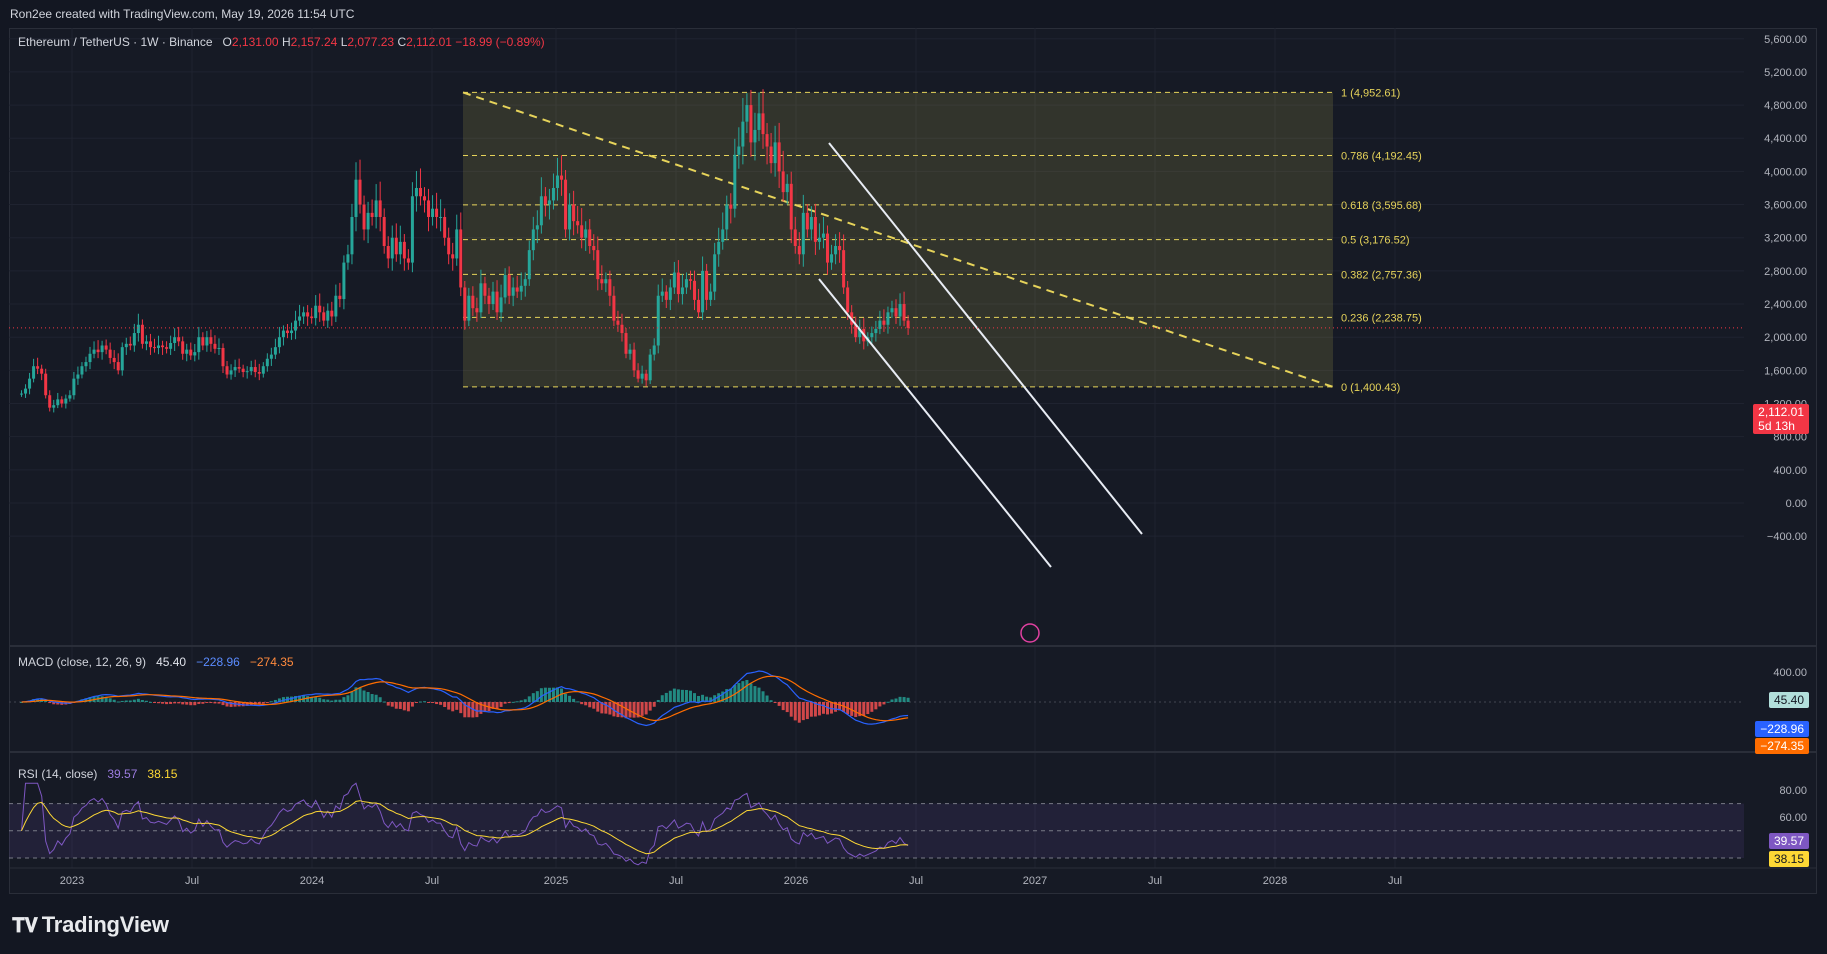  What do you see at coordinates (1793, 818) in the screenshot?
I see `rsi-axis-label: 60.00` at bounding box center [1793, 818].